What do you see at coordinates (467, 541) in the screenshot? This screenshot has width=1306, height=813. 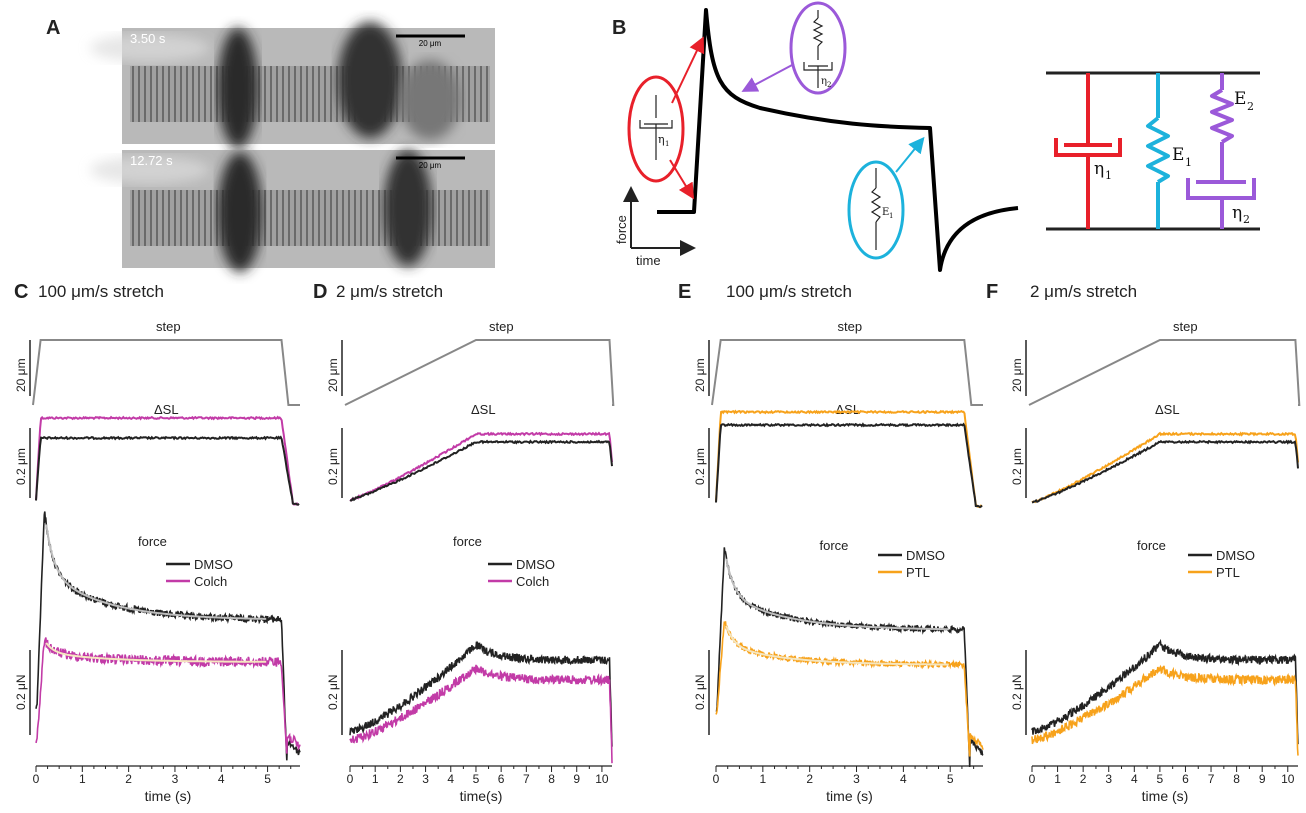 I see `force-trace-label: force` at bounding box center [467, 541].